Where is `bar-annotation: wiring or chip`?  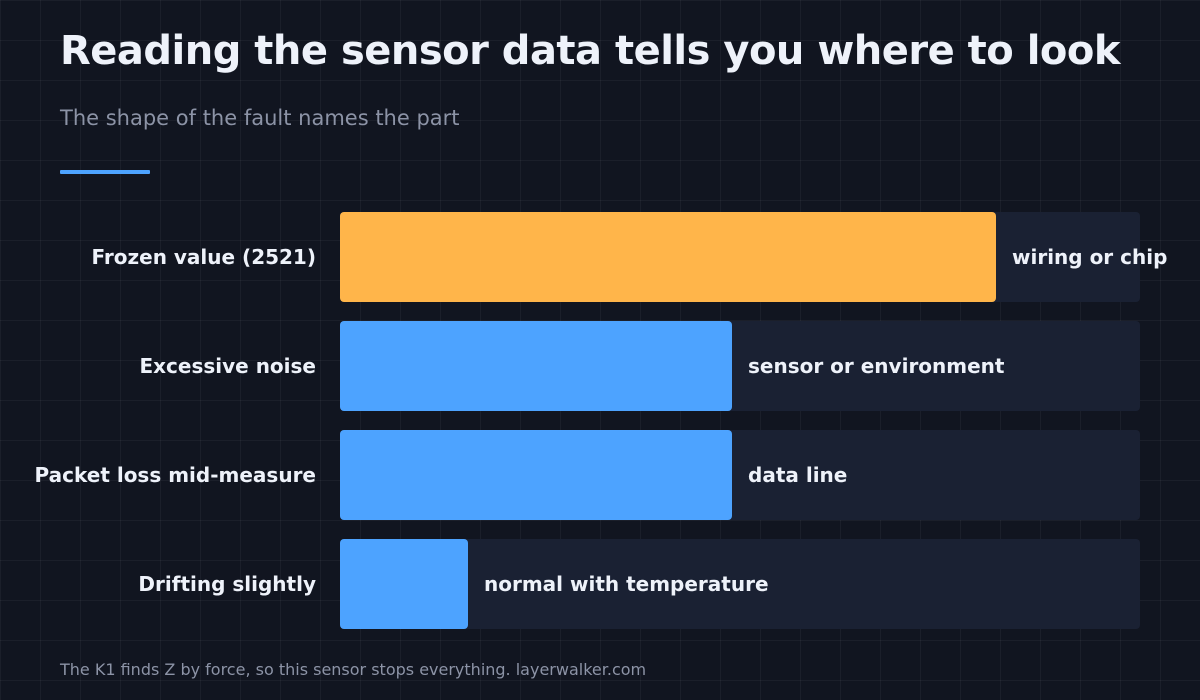
bar-annotation: wiring or chip is located at coordinates (1089, 257).